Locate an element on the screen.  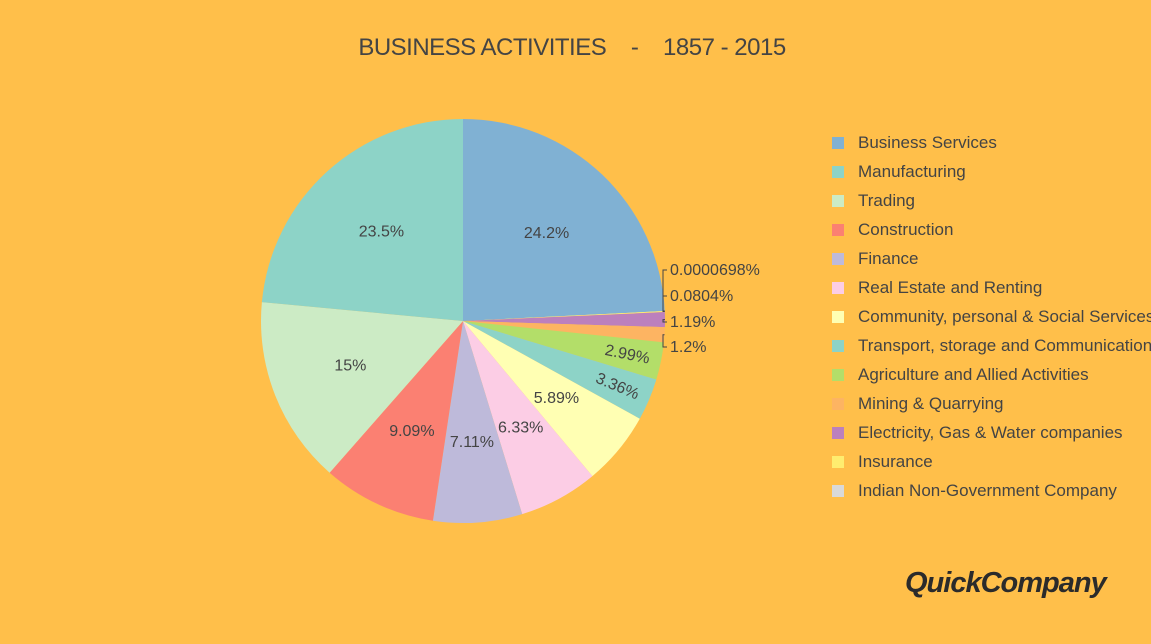
legend-item-trading: Trading is located at coordinates (991, 200).